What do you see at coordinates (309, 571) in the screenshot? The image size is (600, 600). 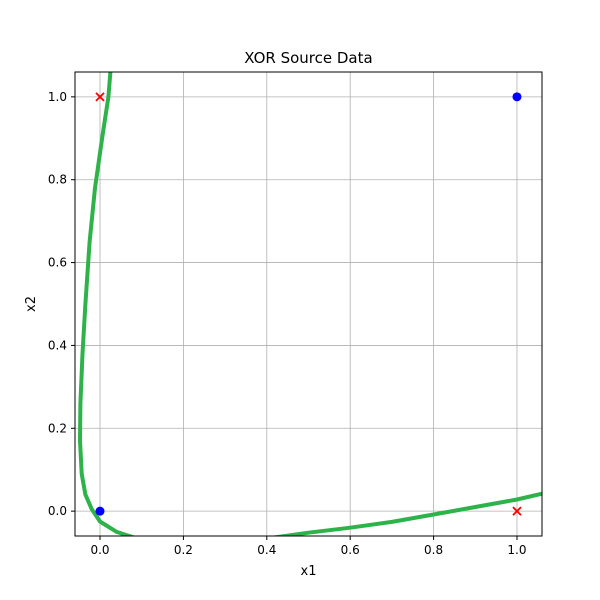 I see `x-axis-label: x1` at bounding box center [309, 571].